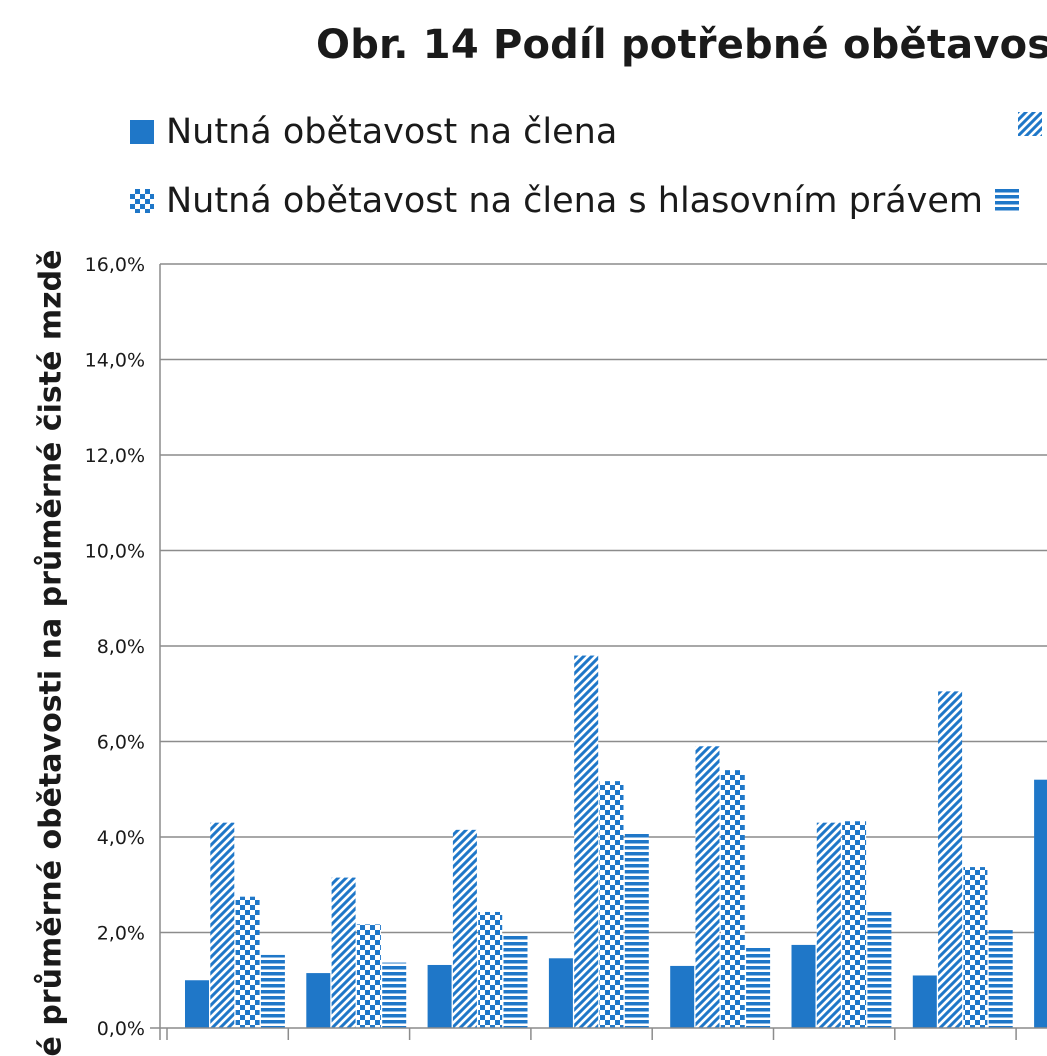  What do you see at coordinates (368, 976) in the screenshot?
I see `bar-s3-c2` at bounding box center [368, 976].